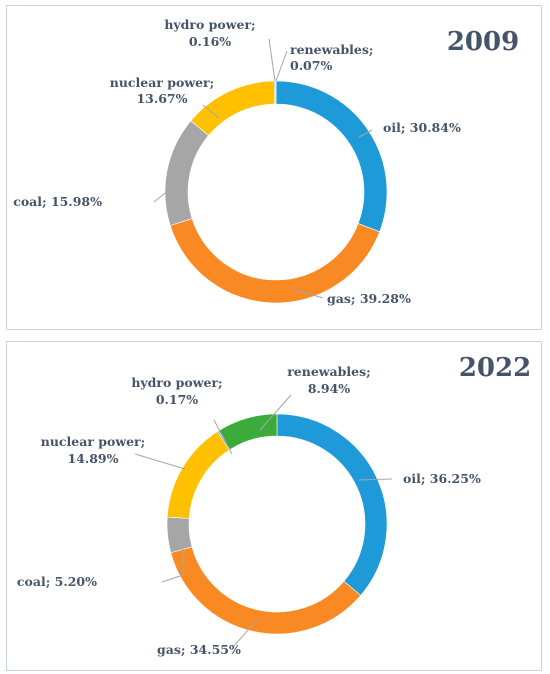  What do you see at coordinates (331, 156) in the screenshot?
I see `slice-oil-2009` at bounding box center [331, 156].